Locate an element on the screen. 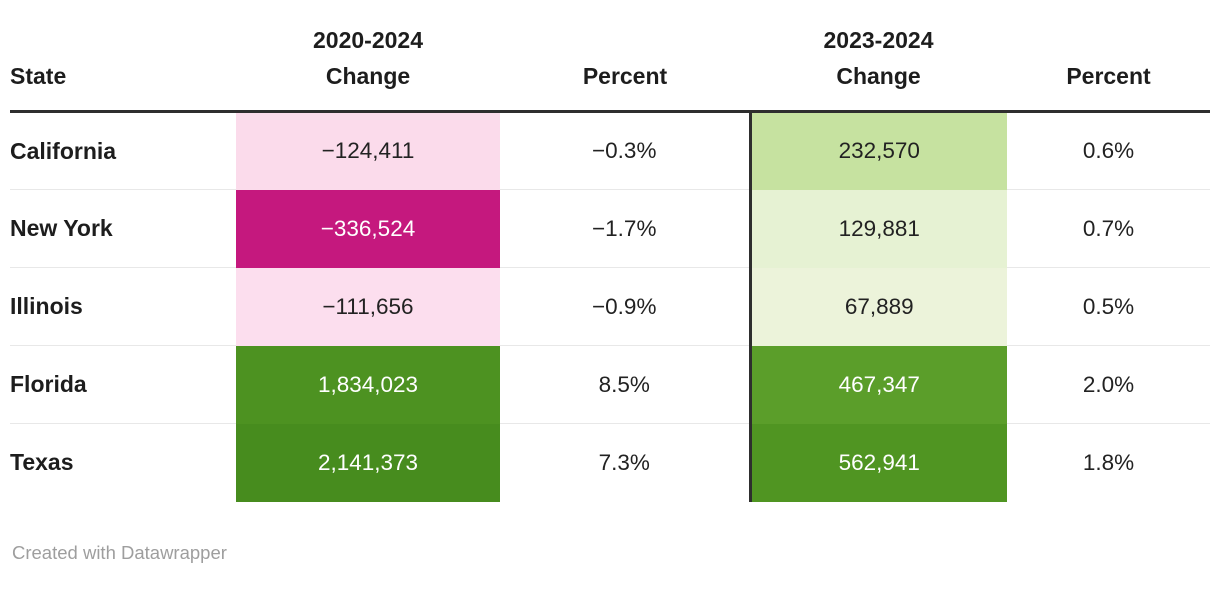 The width and height of the screenshot is (1220, 602). table-row-texas: Texas 2,141,373 7.3% 562,941 1.8% is located at coordinates (610, 462).